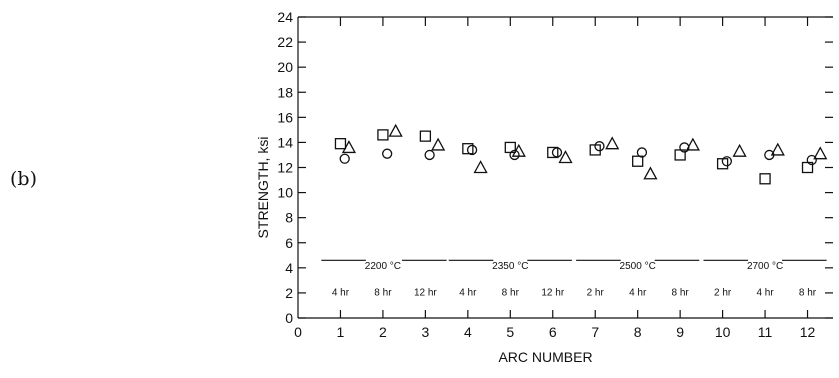 This screenshot has width=839, height=378. What do you see at coordinates (510, 332) in the screenshot?
I see `x-tick-label: 5` at bounding box center [510, 332].